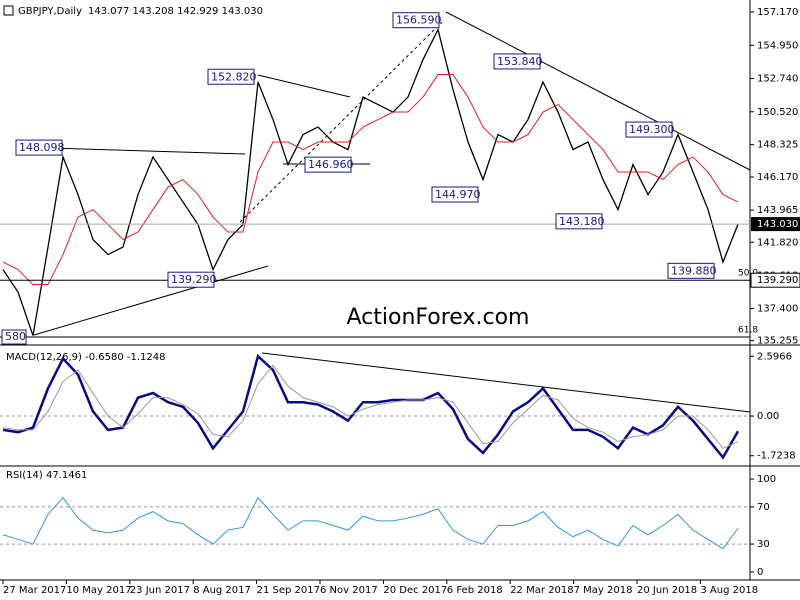  Describe the element at coordinates (288, 590) in the screenshot. I see `x-tick-label: 21 Sep 2017` at that location.